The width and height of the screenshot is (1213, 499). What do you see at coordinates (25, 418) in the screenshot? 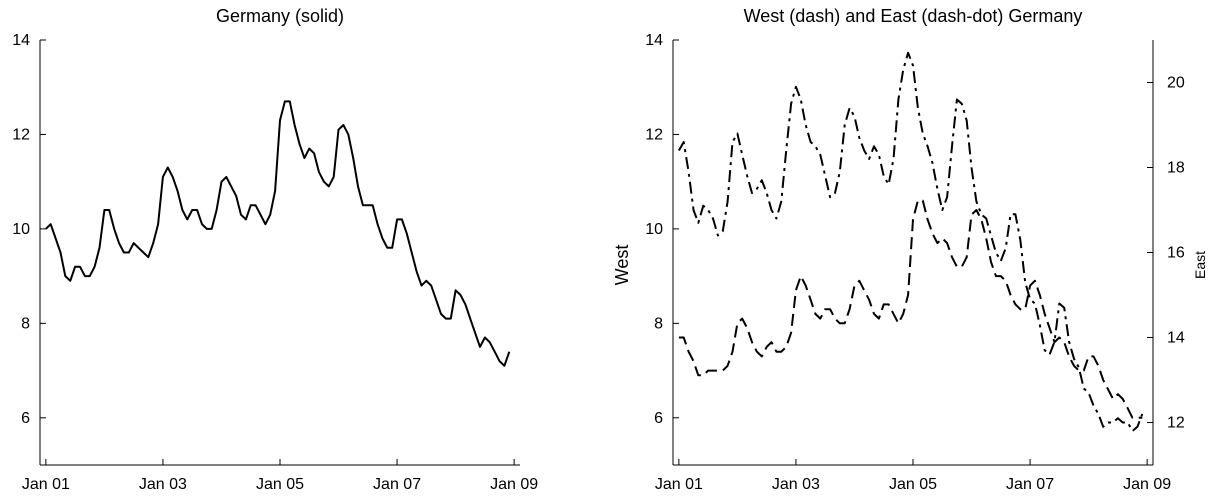
I see `y-tick-label-germany: 6` at bounding box center [25, 418].